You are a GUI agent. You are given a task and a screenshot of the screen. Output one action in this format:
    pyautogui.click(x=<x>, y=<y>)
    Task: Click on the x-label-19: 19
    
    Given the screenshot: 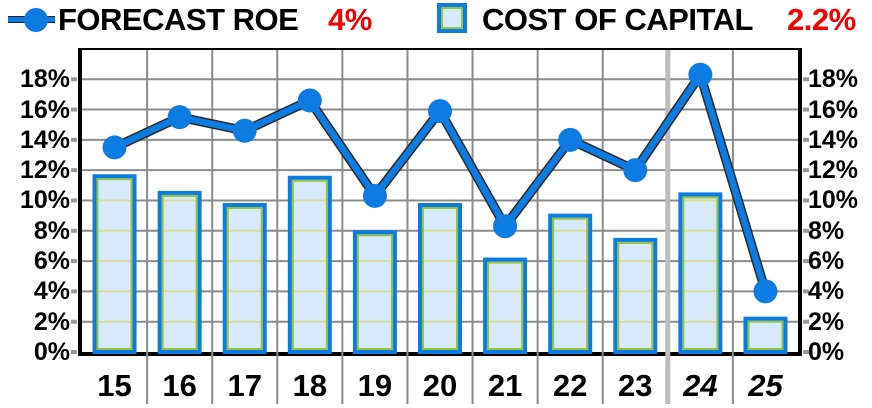 What is the action you would take?
    pyautogui.click(x=375, y=385)
    